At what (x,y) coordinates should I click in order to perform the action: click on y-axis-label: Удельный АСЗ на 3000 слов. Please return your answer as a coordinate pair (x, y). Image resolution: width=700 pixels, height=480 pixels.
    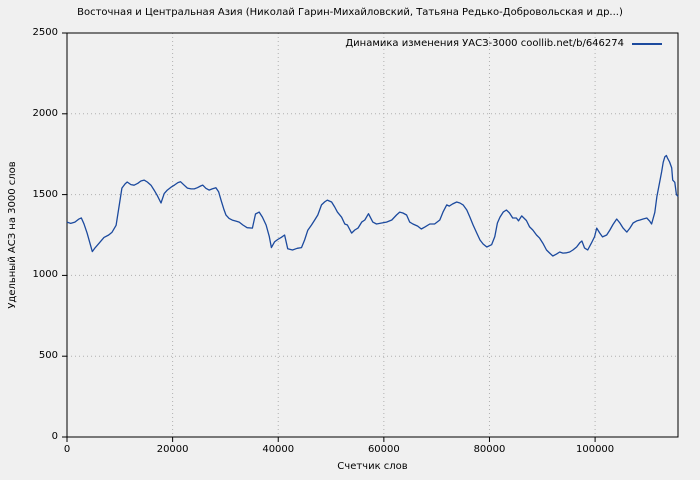
    Looking at the image, I should click on (12, 235).